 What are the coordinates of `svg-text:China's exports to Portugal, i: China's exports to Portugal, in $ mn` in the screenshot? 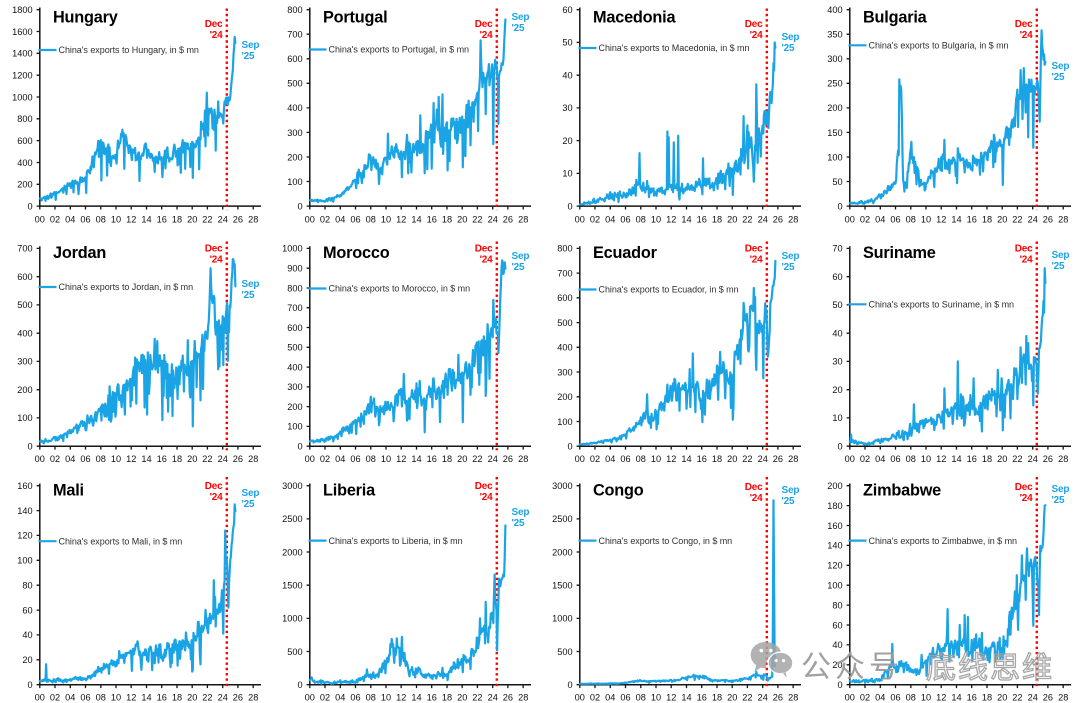 It's located at (399, 50).